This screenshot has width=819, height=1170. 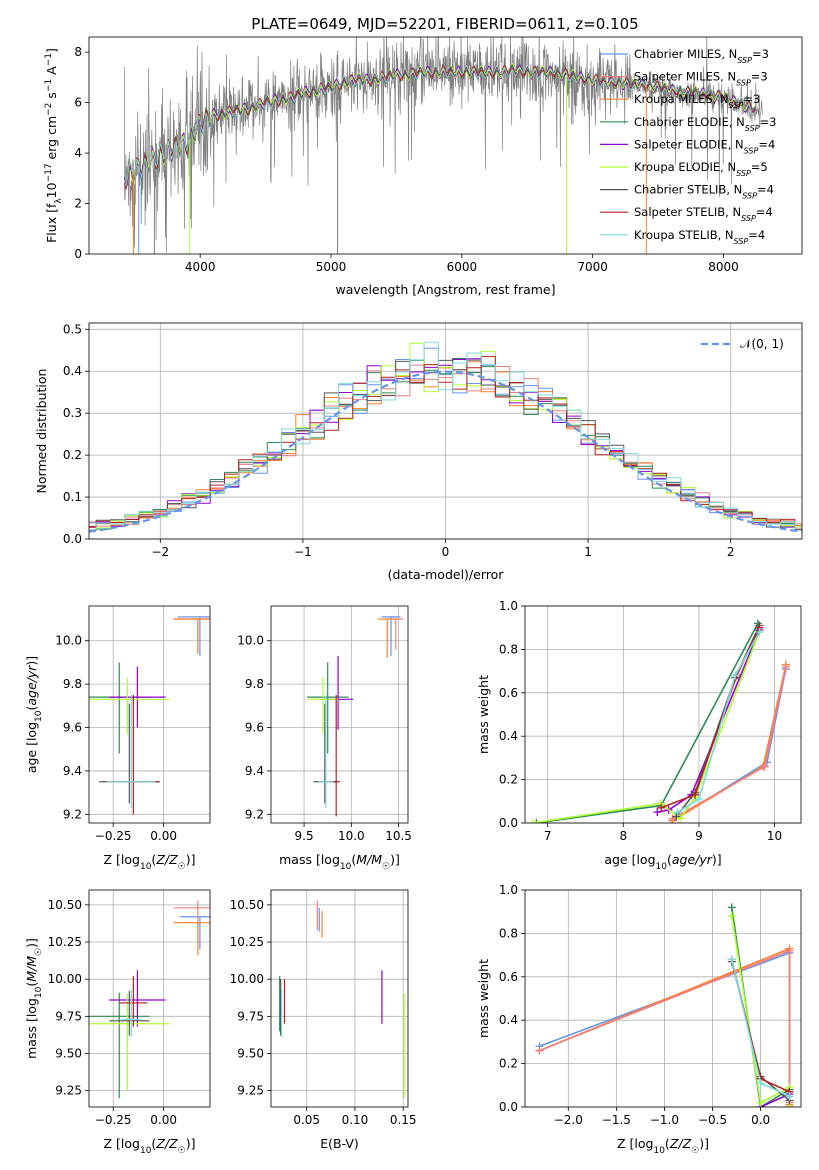 I want to click on legend-entry: Salpeter STELIB, NSSP=4, so click(x=686, y=214).